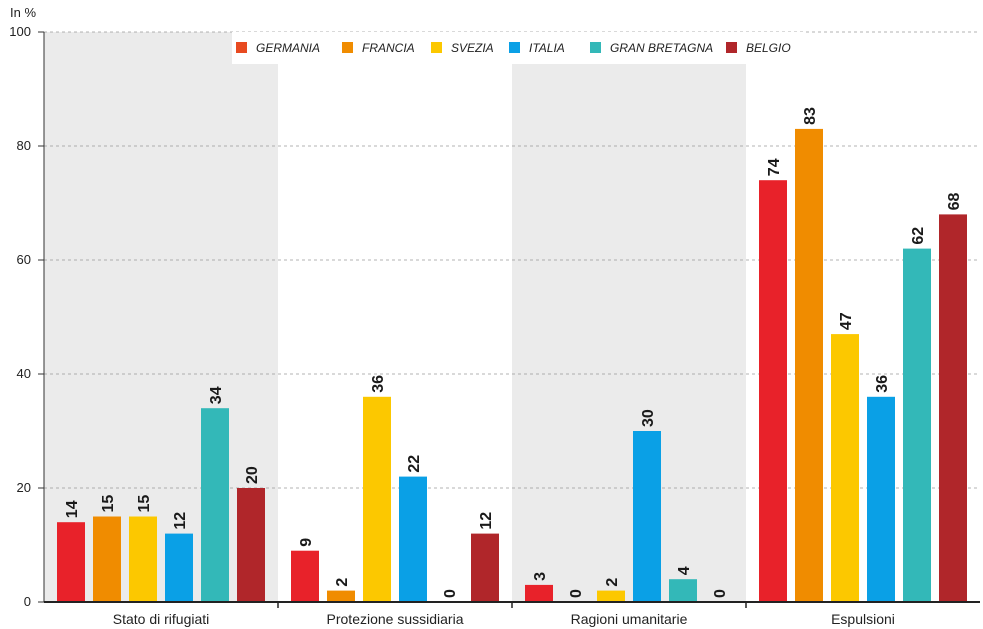 The height and width of the screenshot is (629, 983). Describe the element at coordinates (24, 487) in the screenshot. I see `y-tick-label: 20` at that location.